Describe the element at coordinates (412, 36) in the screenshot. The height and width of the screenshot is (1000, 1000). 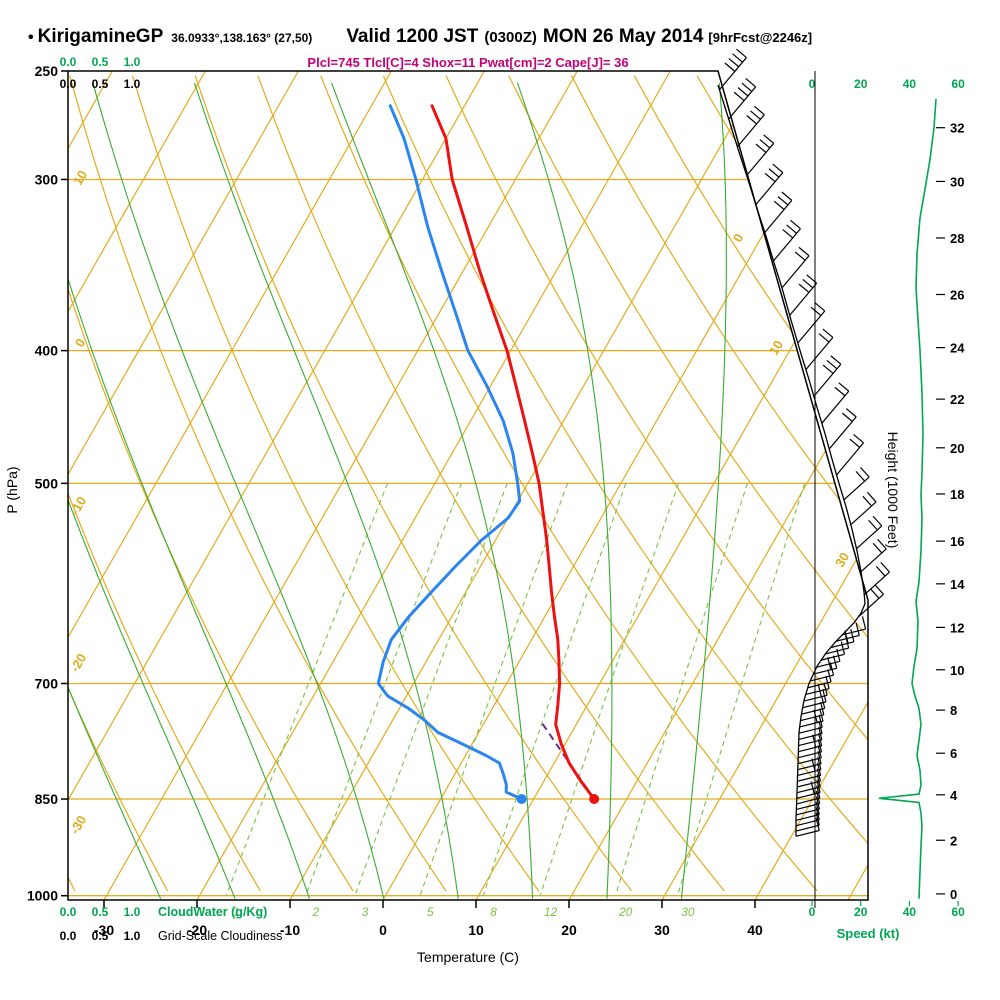
I see `valid-time: Valid 1200 JST` at that location.